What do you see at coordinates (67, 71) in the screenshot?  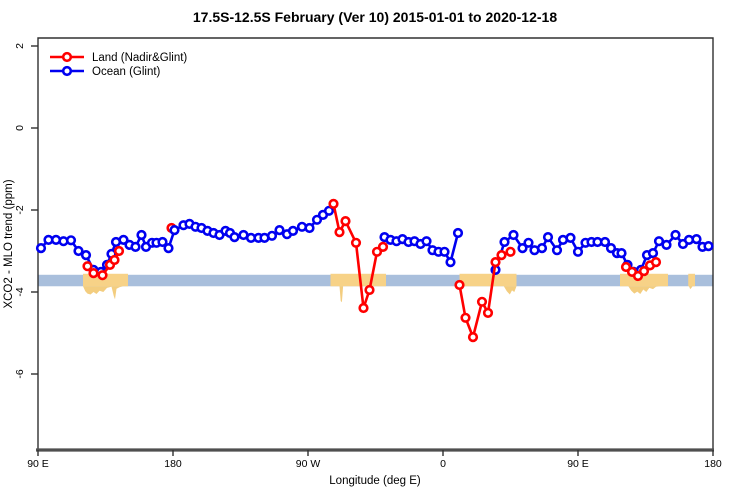 I see `legend-ocean-marker` at bounding box center [67, 71].